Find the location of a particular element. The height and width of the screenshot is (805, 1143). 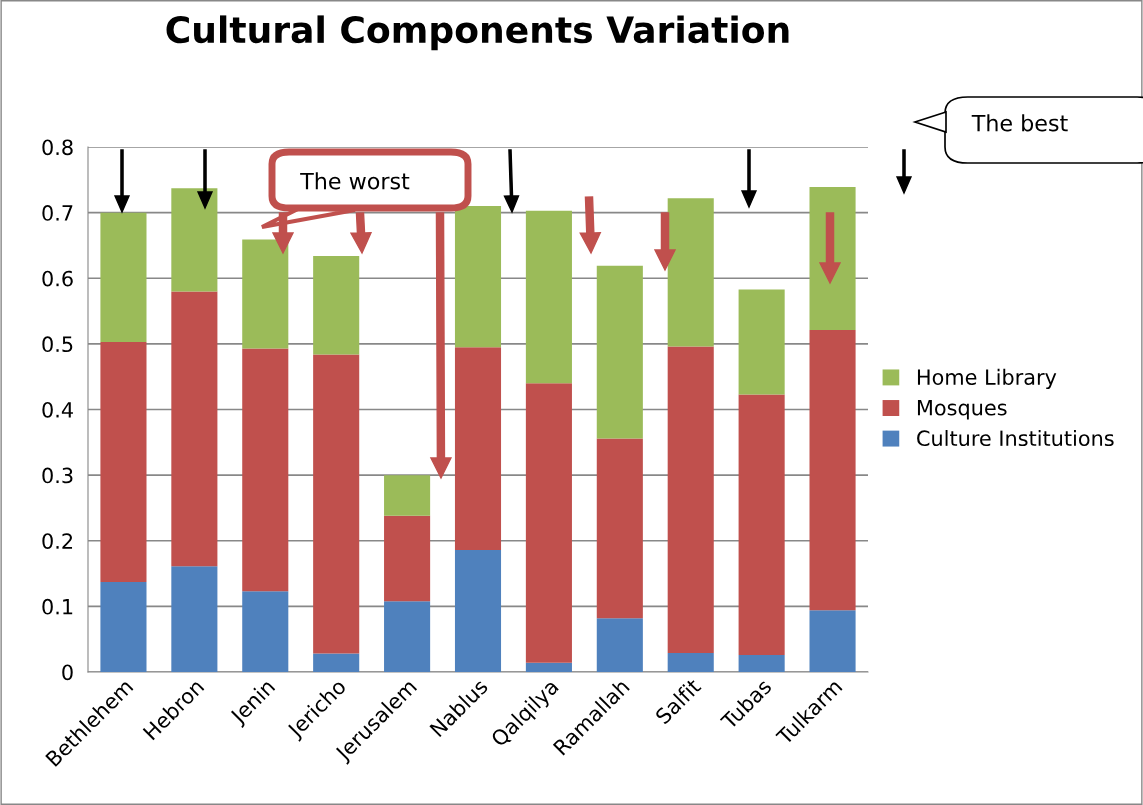

legend-label: Home Library is located at coordinates (987, 378).